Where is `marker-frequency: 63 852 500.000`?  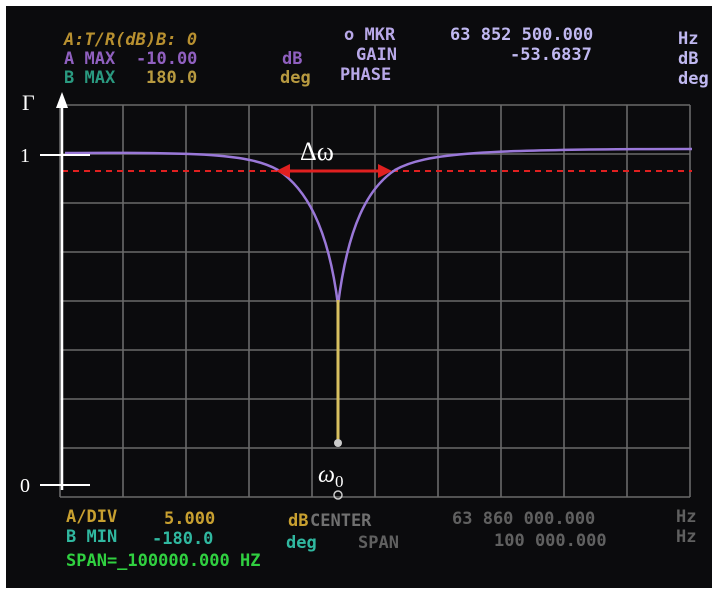 marker-frequency: 63 852 500.000 is located at coordinates (521, 35).